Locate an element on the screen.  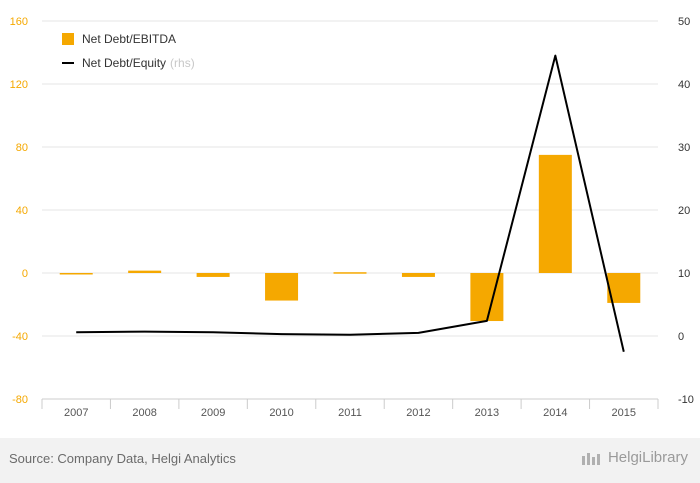
left-tick-label: 160 is located at coordinates (19, 22).